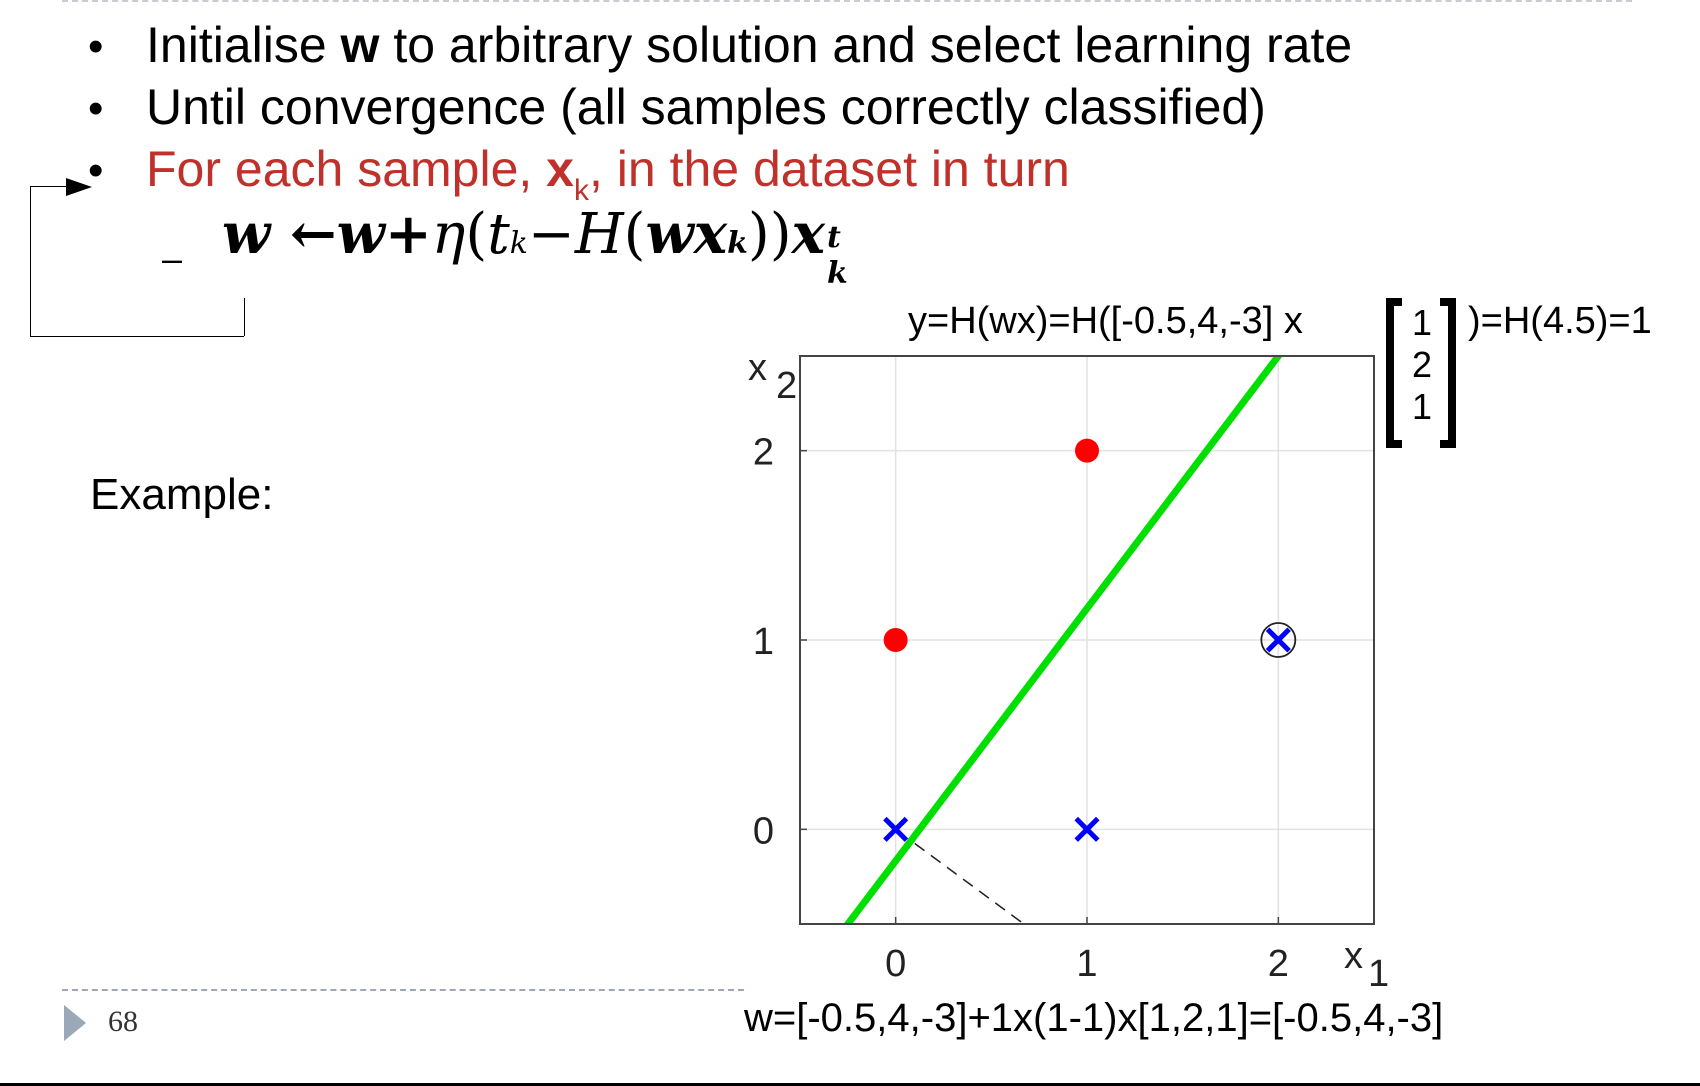 This screenshot has height=1086, width=1700. Describe the element at coordinates (581, 190) in the screenshot. I see `bullet-3-sub-k: k` at that location.